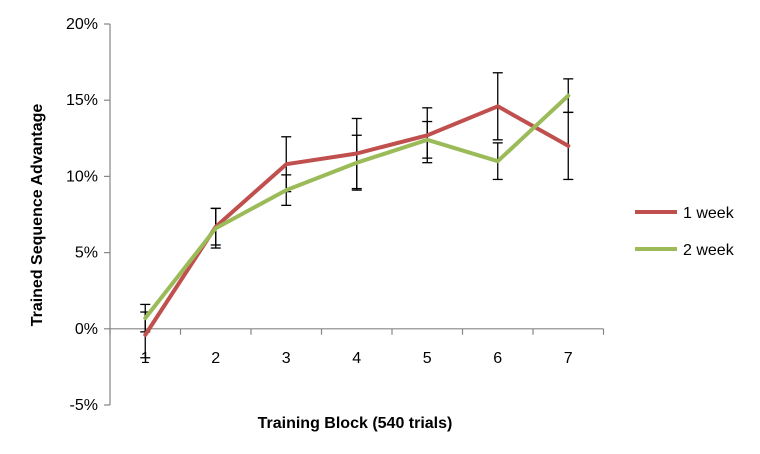 This screenshot has width=760, height=454. What do you see at coordinates (568, 358) in the screenshot?
I see `x-tick-label: 7` at bounding box center [568, 358].